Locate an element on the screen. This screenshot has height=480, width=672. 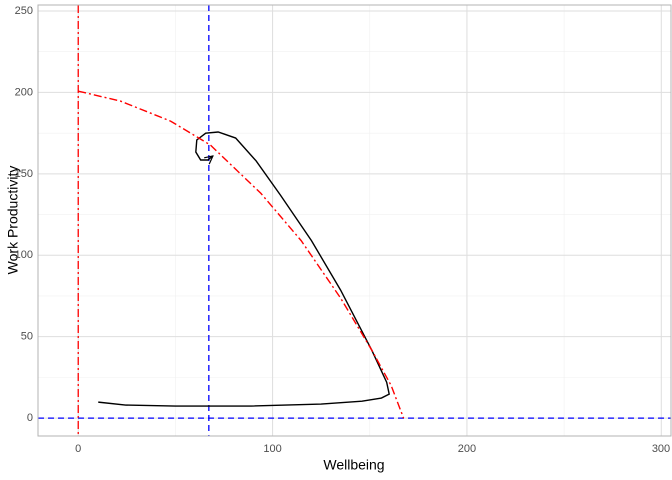
x-tick-label: 300 is located at coordinates (661, 449).